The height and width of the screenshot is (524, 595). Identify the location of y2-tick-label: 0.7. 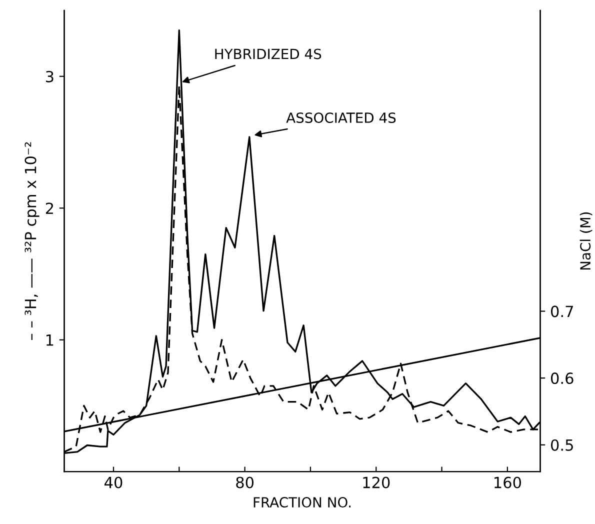
(561, 312).